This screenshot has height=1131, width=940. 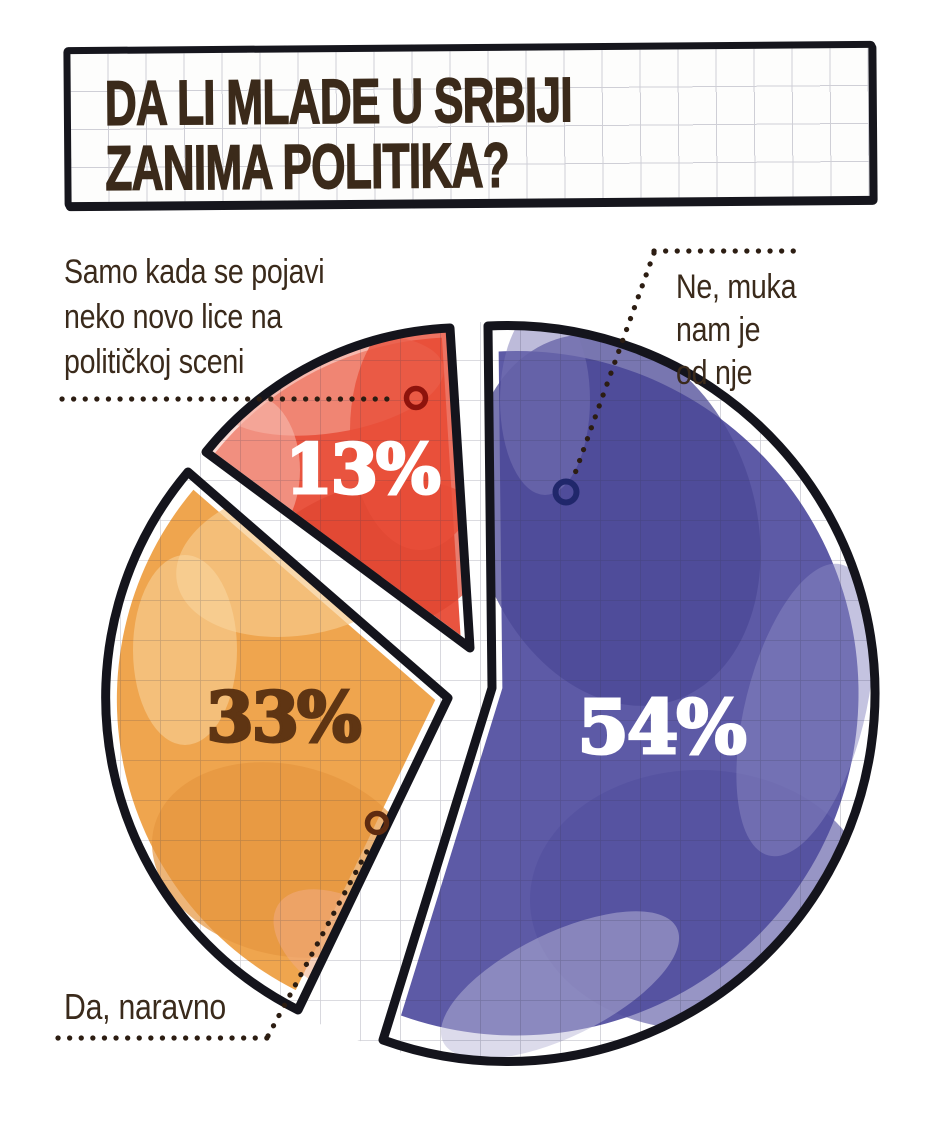 What do you see at coordinates (566, 492) in the screenshot?
I see `marker-blue-ring` at bounding box center [566, 492].